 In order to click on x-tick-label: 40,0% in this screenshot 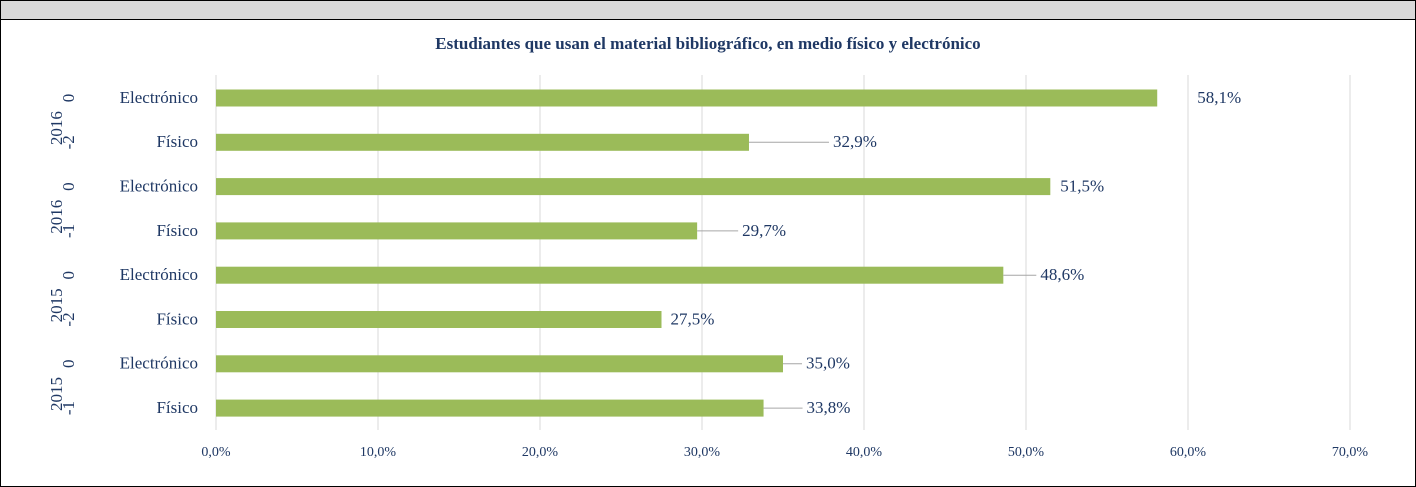, I will do `click(864, 452)`.